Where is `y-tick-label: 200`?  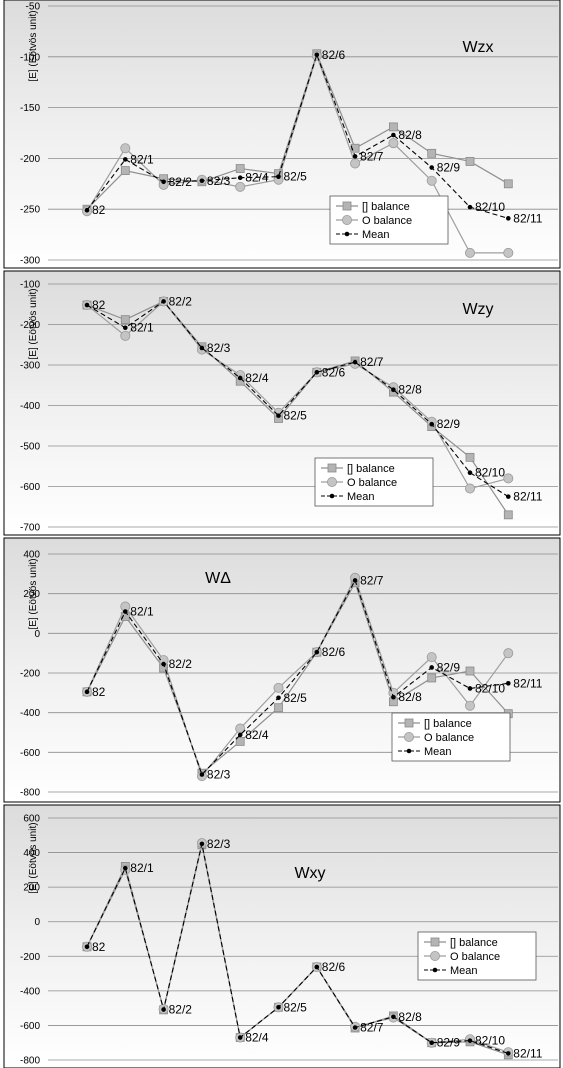
y-tick-label: 200 is located at coordinates (31, 888).